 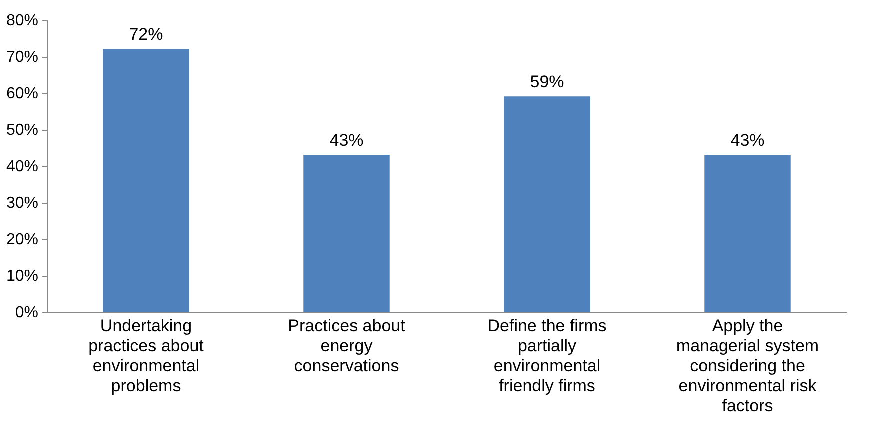 I want to click on y-tick-label: 10%, so click(x=22, y=276).